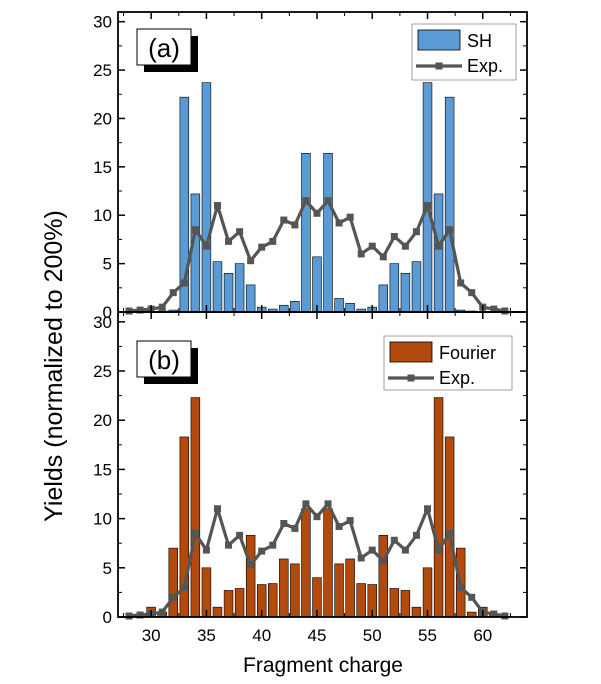 The image size is (601, 684). I want to click on panel-label: (b), so click(164, 360).